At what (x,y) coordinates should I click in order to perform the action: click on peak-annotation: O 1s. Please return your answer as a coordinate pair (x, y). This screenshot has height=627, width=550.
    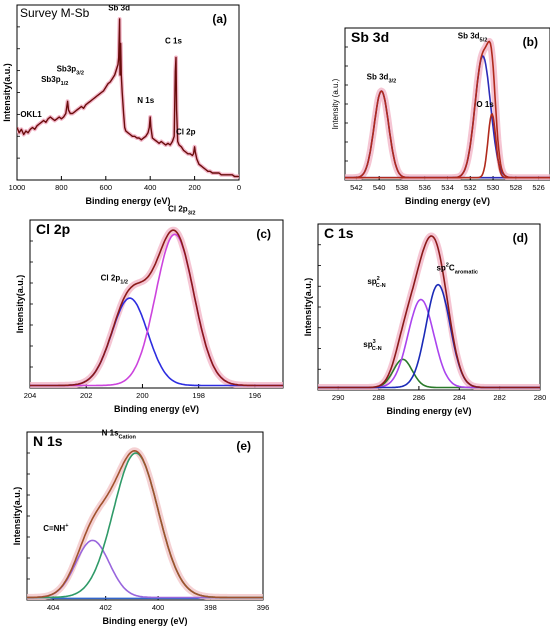
    Looking at the image, I should click on (485, 104).